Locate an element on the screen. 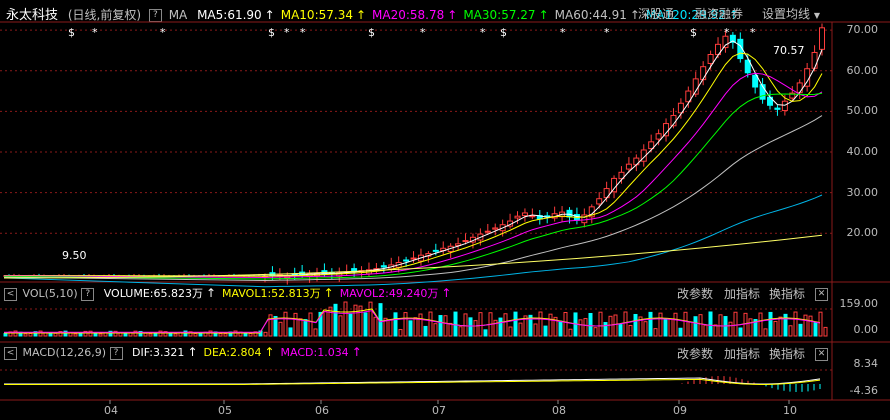  volume-change-params-button: 改参数 is located at coordinates (695, 294).